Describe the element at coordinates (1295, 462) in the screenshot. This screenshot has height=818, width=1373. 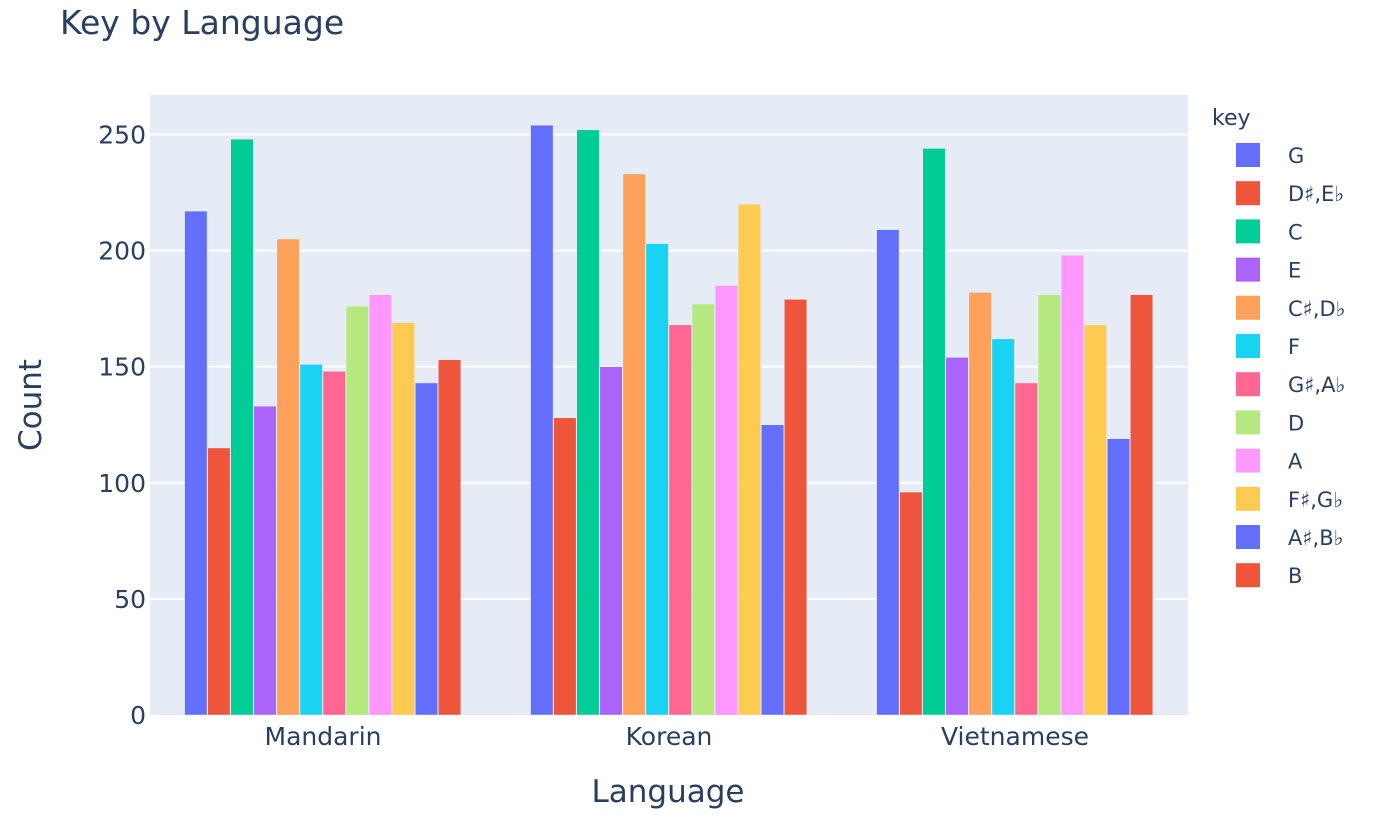
I see `legend-label: A` at that location.